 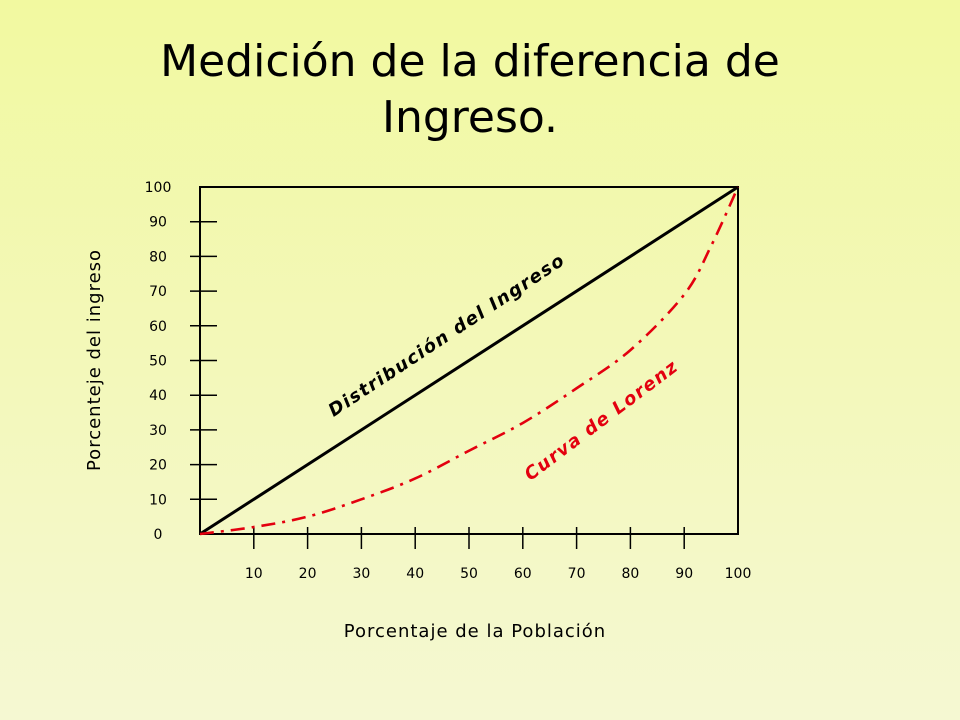 What do you see at coordinates (308, 574) in the screenshot?
I see `x-tick-label: 20` at bounding box center [308, 574].